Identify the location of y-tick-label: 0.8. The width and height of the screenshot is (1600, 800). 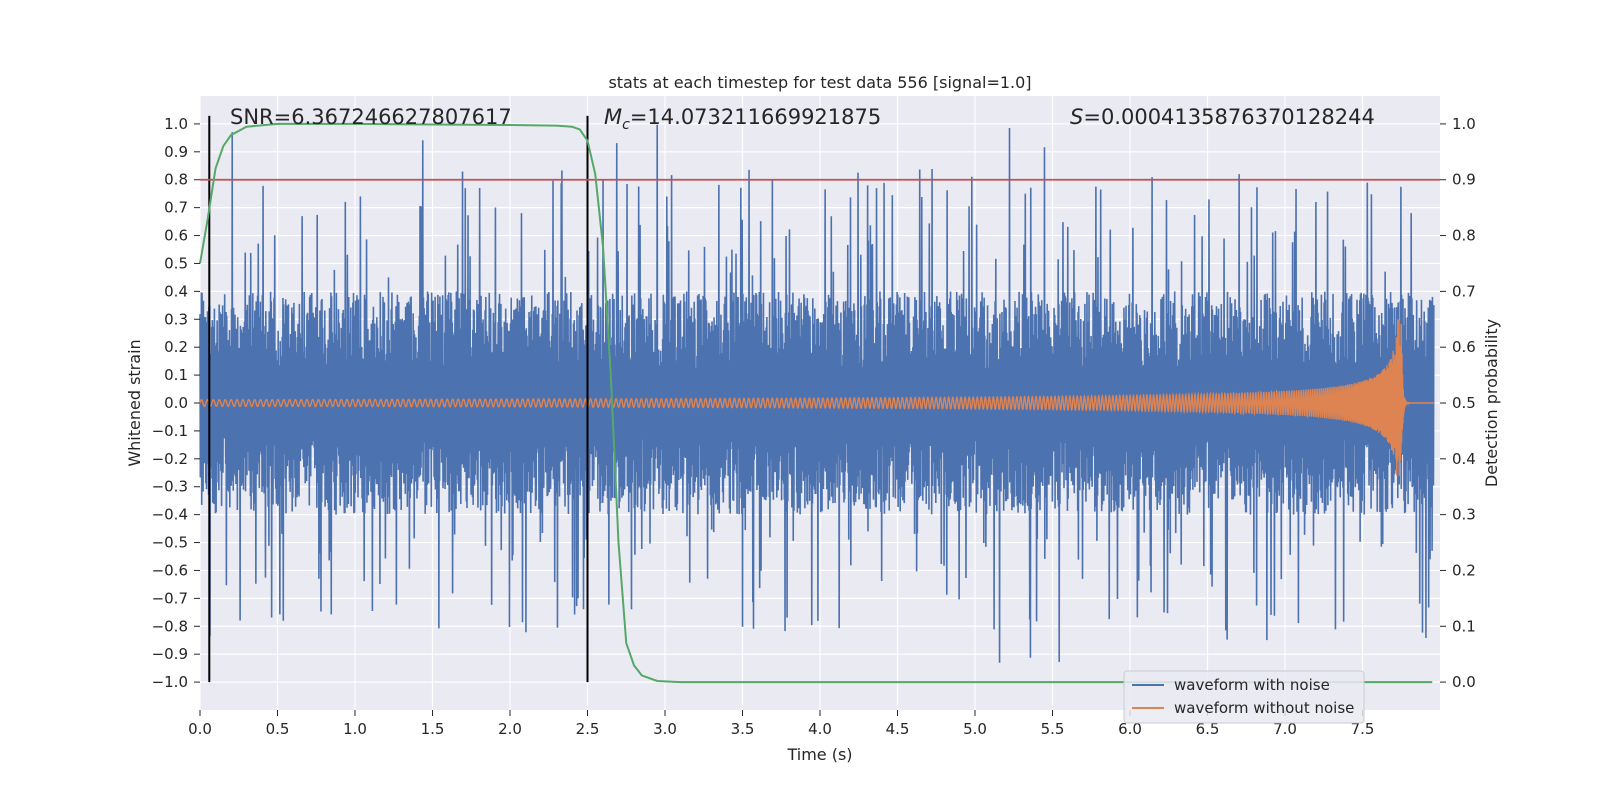
(176, 180).